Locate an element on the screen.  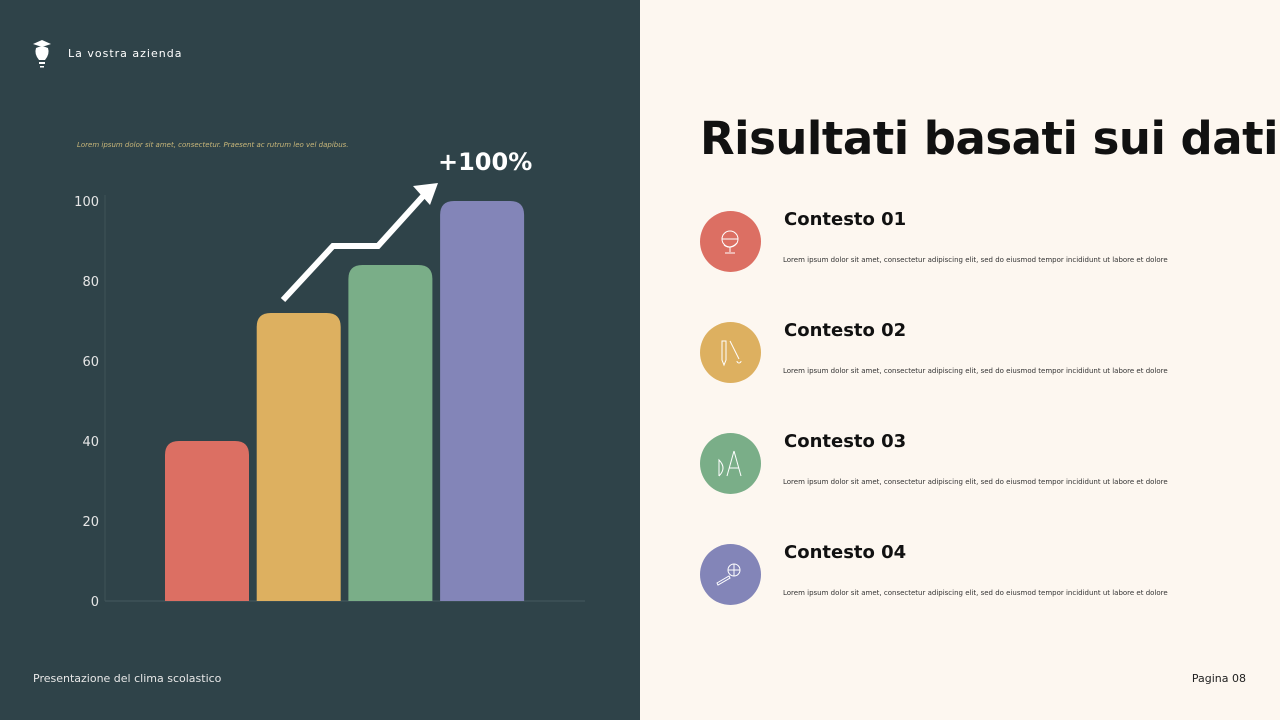
growth-arrow is located at coordinates (354, 247).